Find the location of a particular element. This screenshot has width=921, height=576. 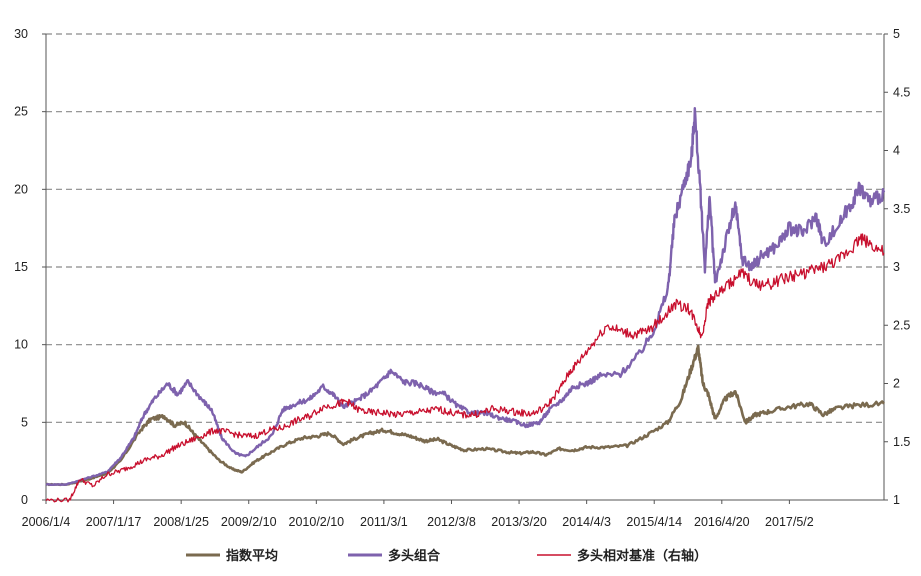

y-right-tick-label: 3 is located at coordinates (896, 267).